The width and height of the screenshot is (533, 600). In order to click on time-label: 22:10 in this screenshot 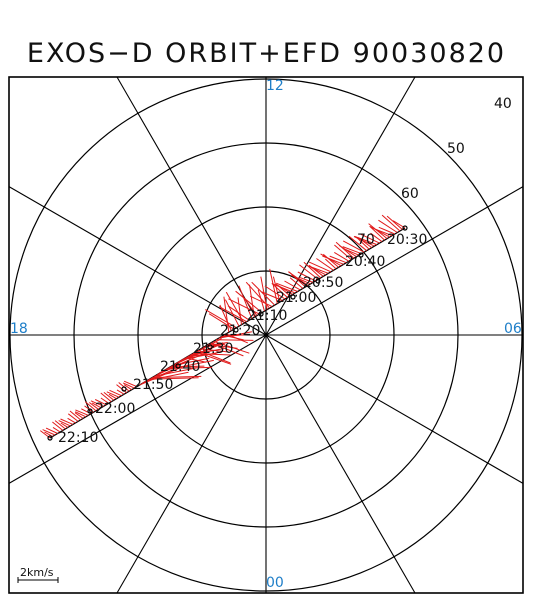, I will do `click(78, 438)`.